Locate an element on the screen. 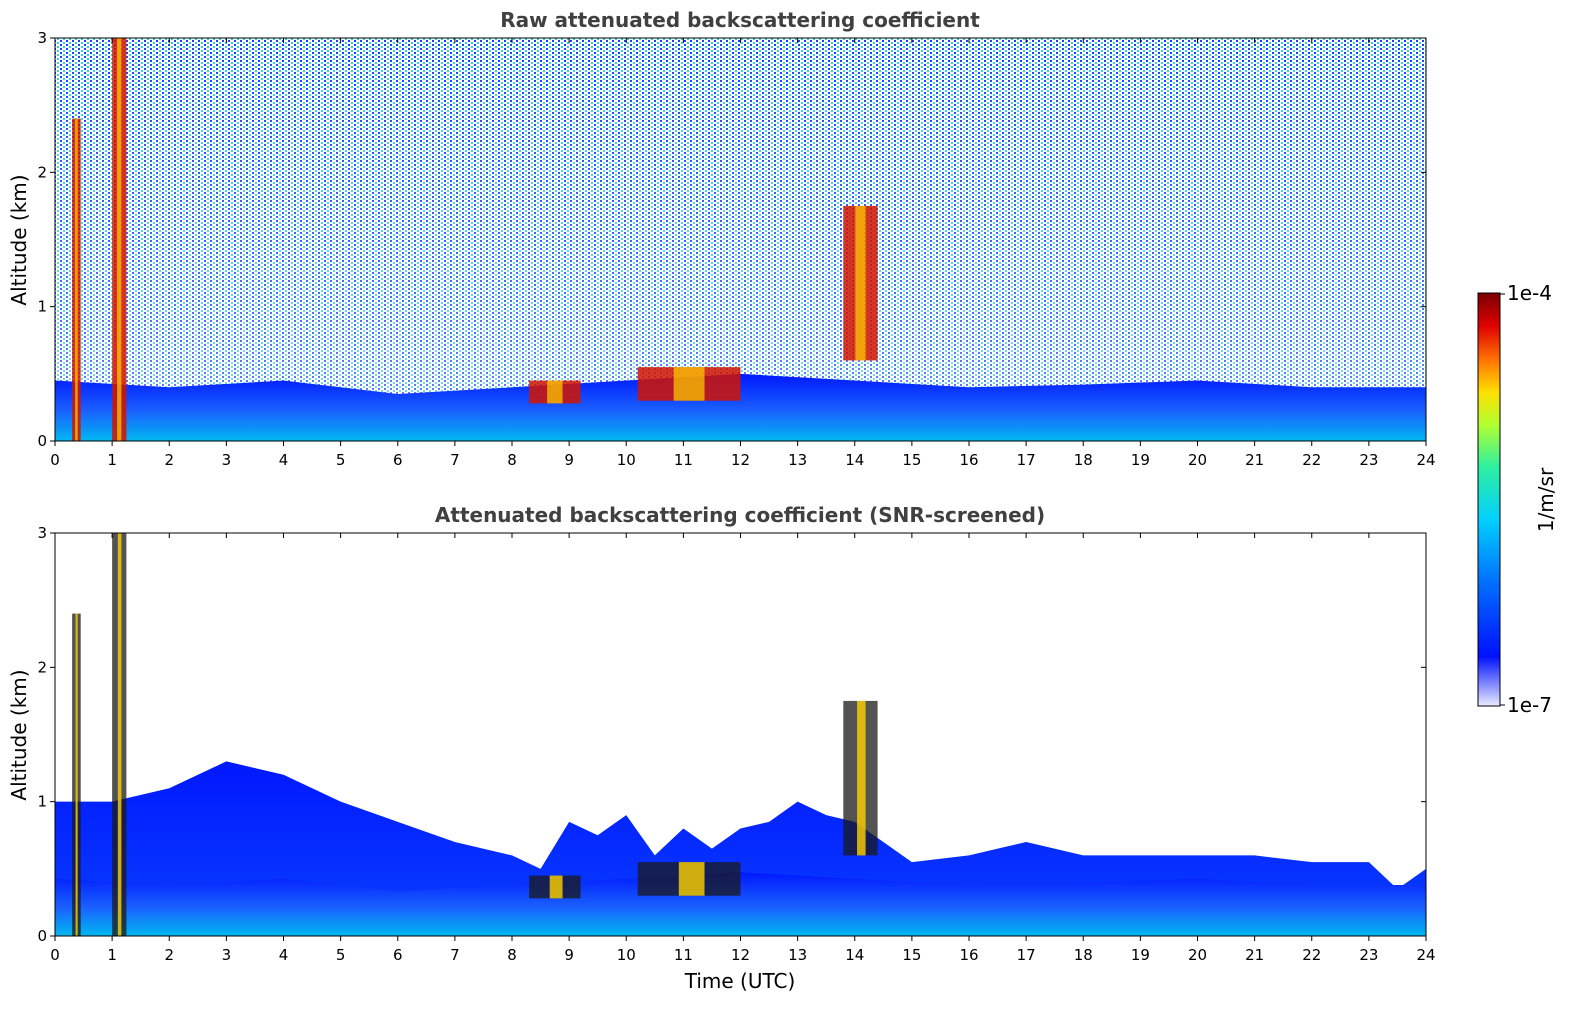  screened-near-surface-layer is located at coordinates (740, 904).